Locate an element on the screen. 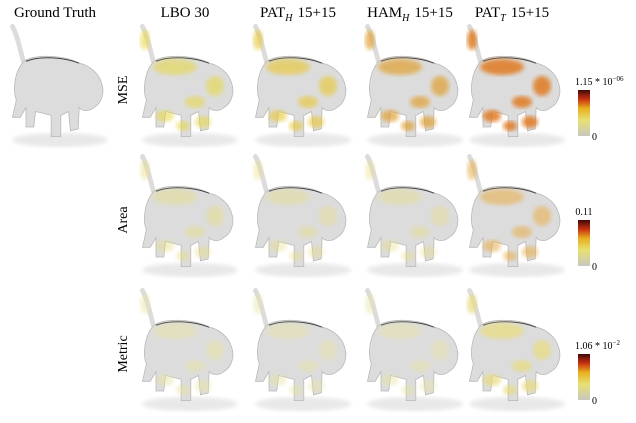 This screenshot has height=423, width=636. scale-mantissa: 1.06 * 10 is located at coordinates (594, 346).